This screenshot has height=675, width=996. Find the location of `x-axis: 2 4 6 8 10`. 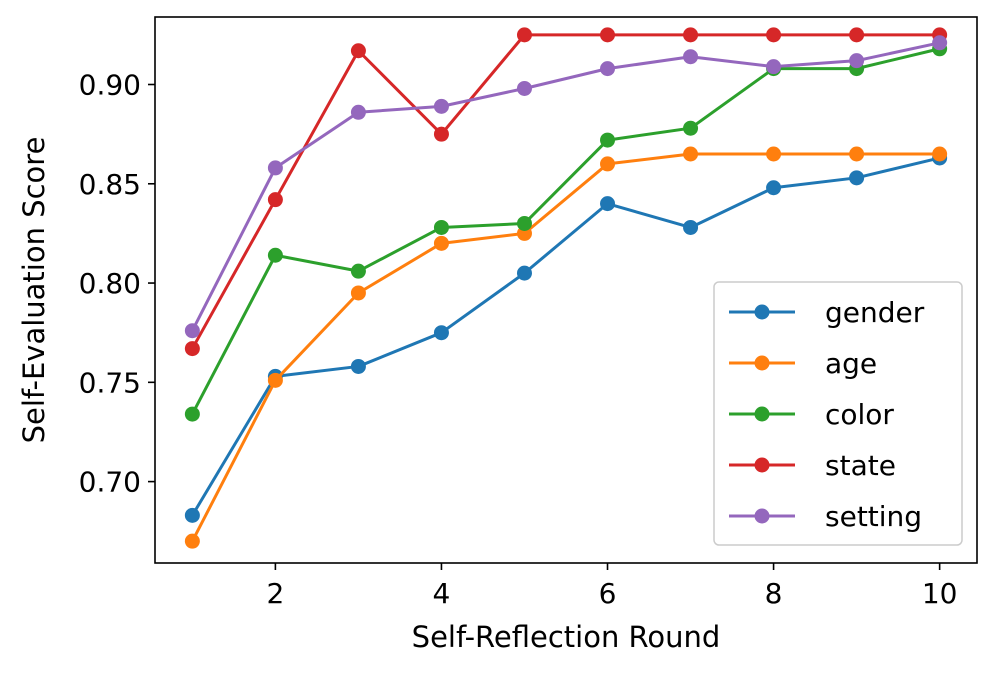

x-axis: 2 4 6 8 10 is located at coordinates (611, 586).